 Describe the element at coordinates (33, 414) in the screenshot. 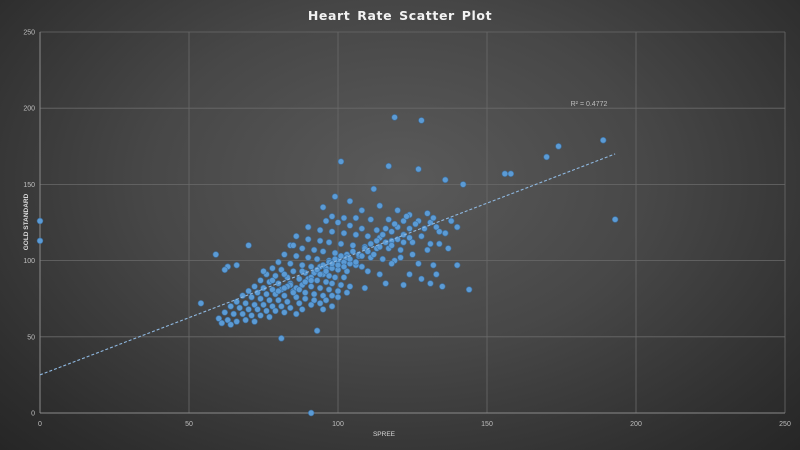

I see `y-tick-label: 0` at that location.